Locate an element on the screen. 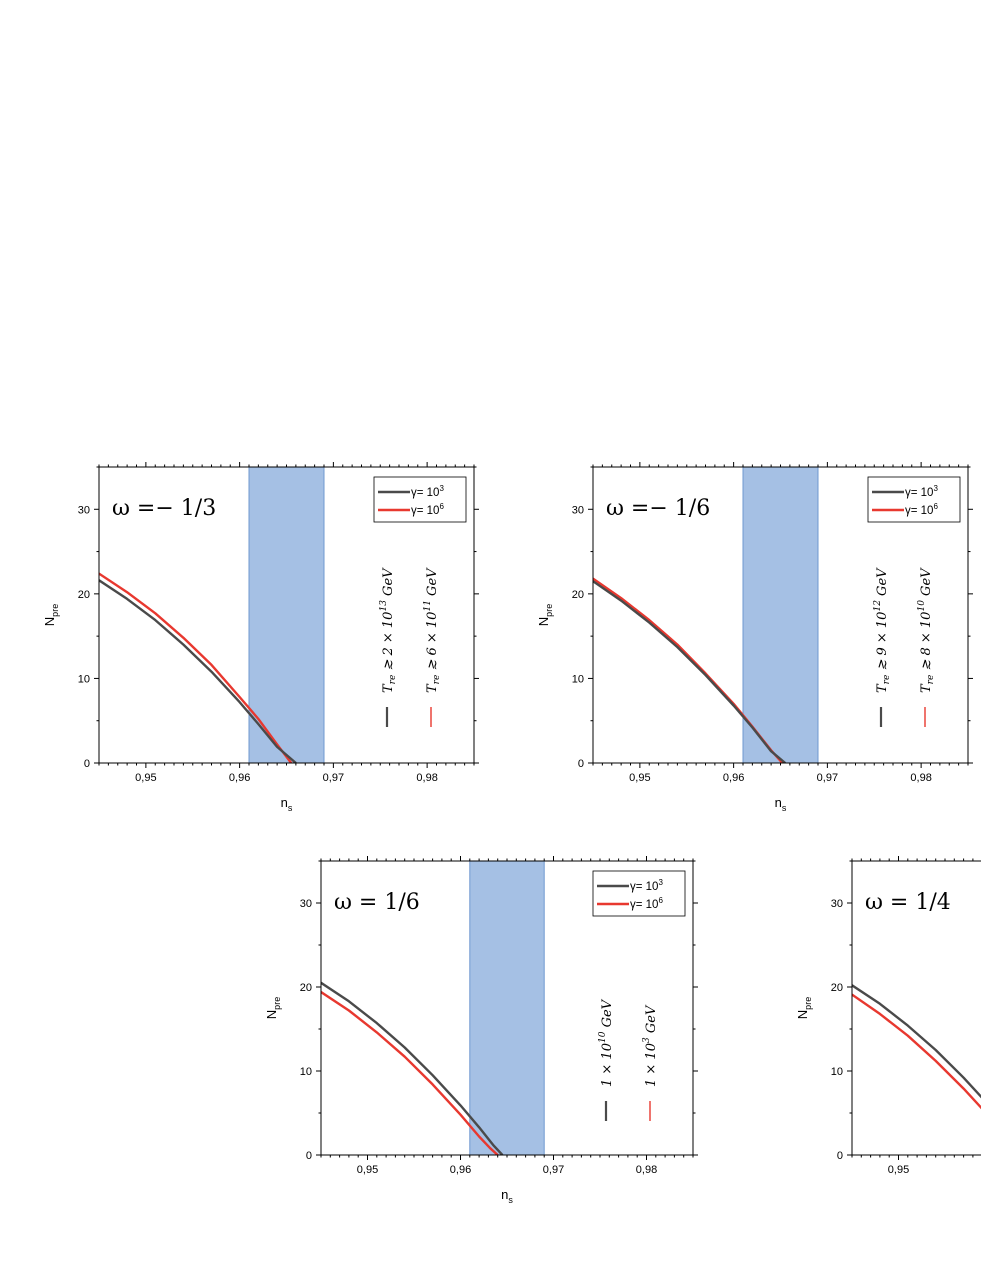 The height and width of the screenshot is (1269, 981). temperature-annotation: 1 × 1010 GeV is located at coordinates (606, 1059).